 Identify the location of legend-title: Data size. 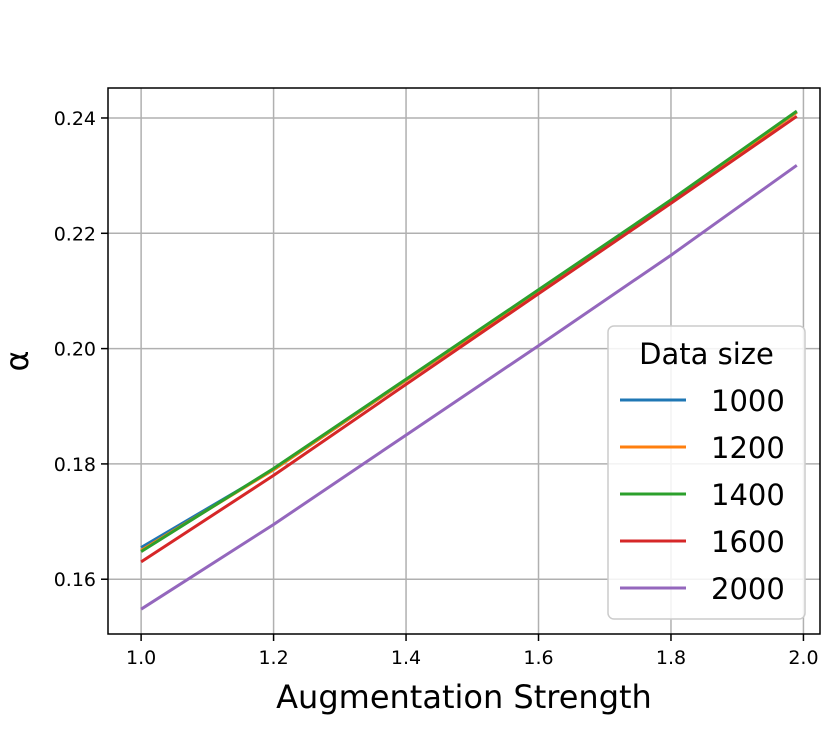
(706, 354).